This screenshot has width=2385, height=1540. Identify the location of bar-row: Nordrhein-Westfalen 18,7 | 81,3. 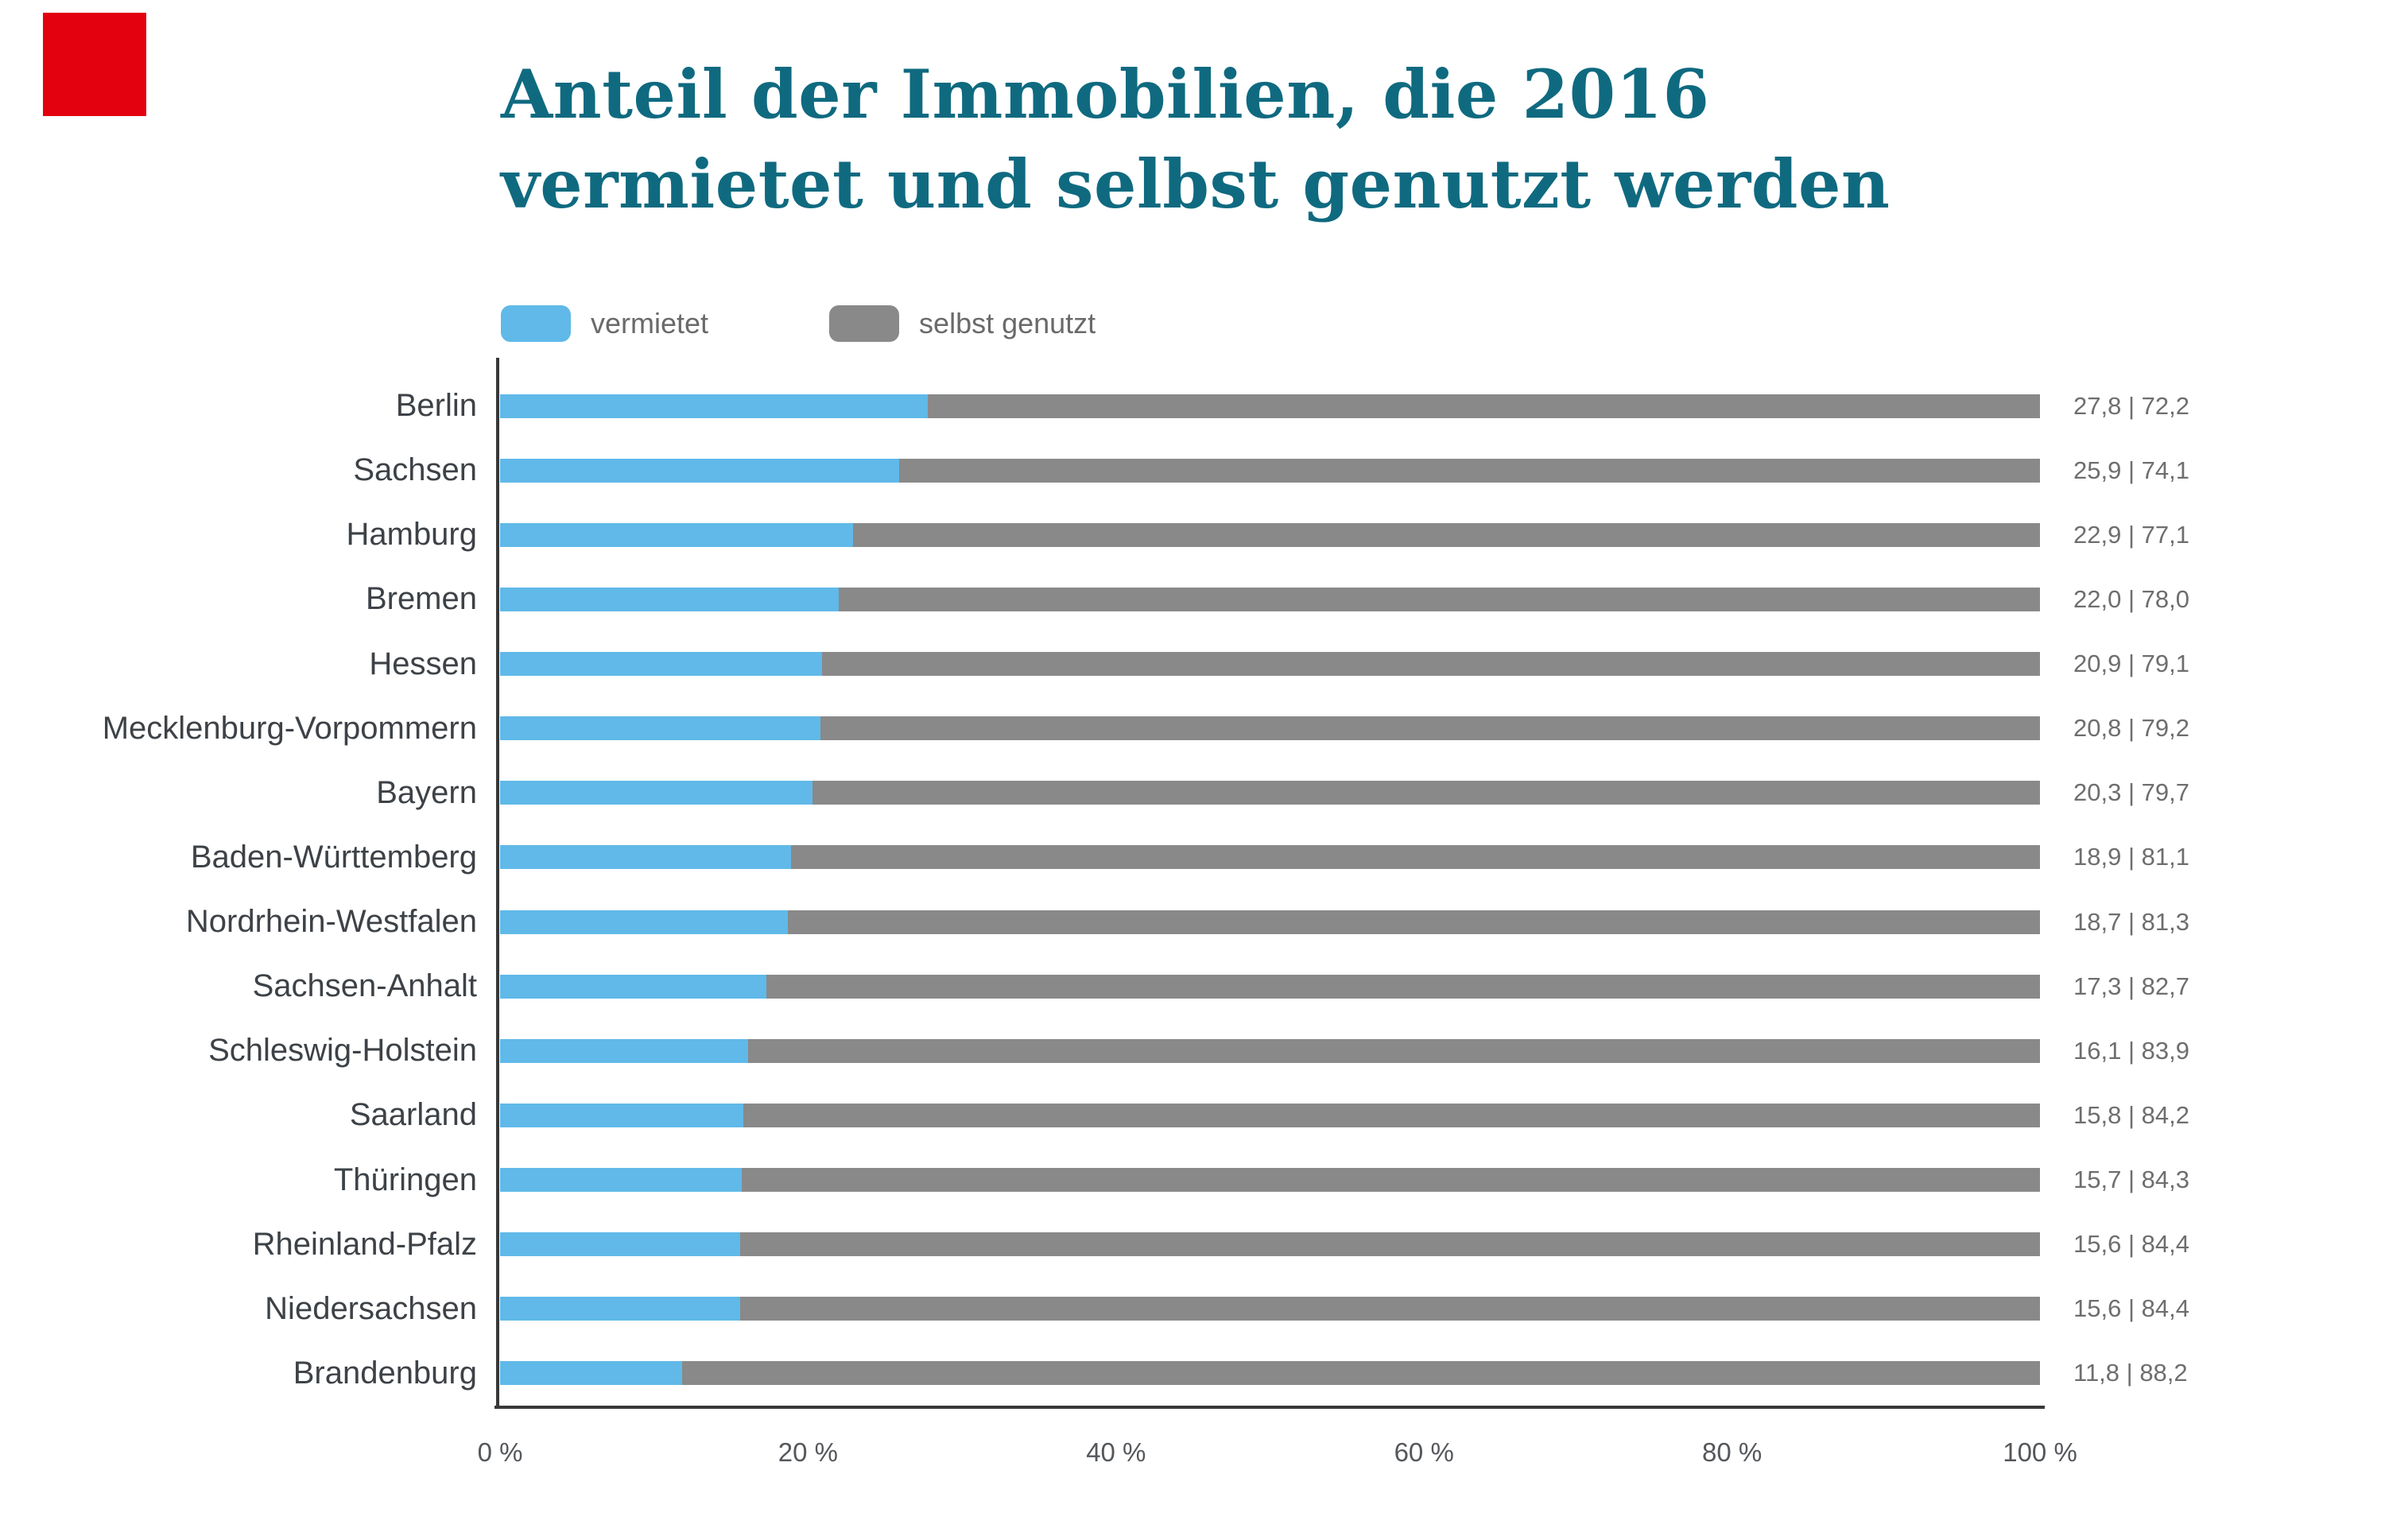
(1173, 922).